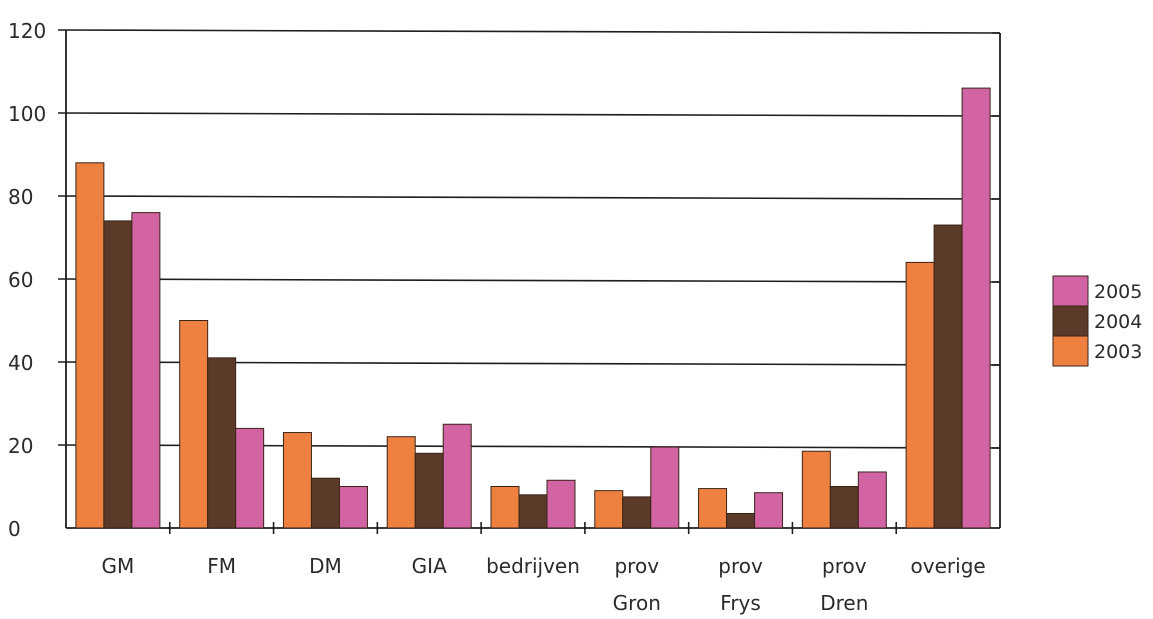 This screenshot has height=619, width=1153. Describe the element at coordinates (1070, 291) in the screenshot. I see `legend-swatch-2005` at that location.